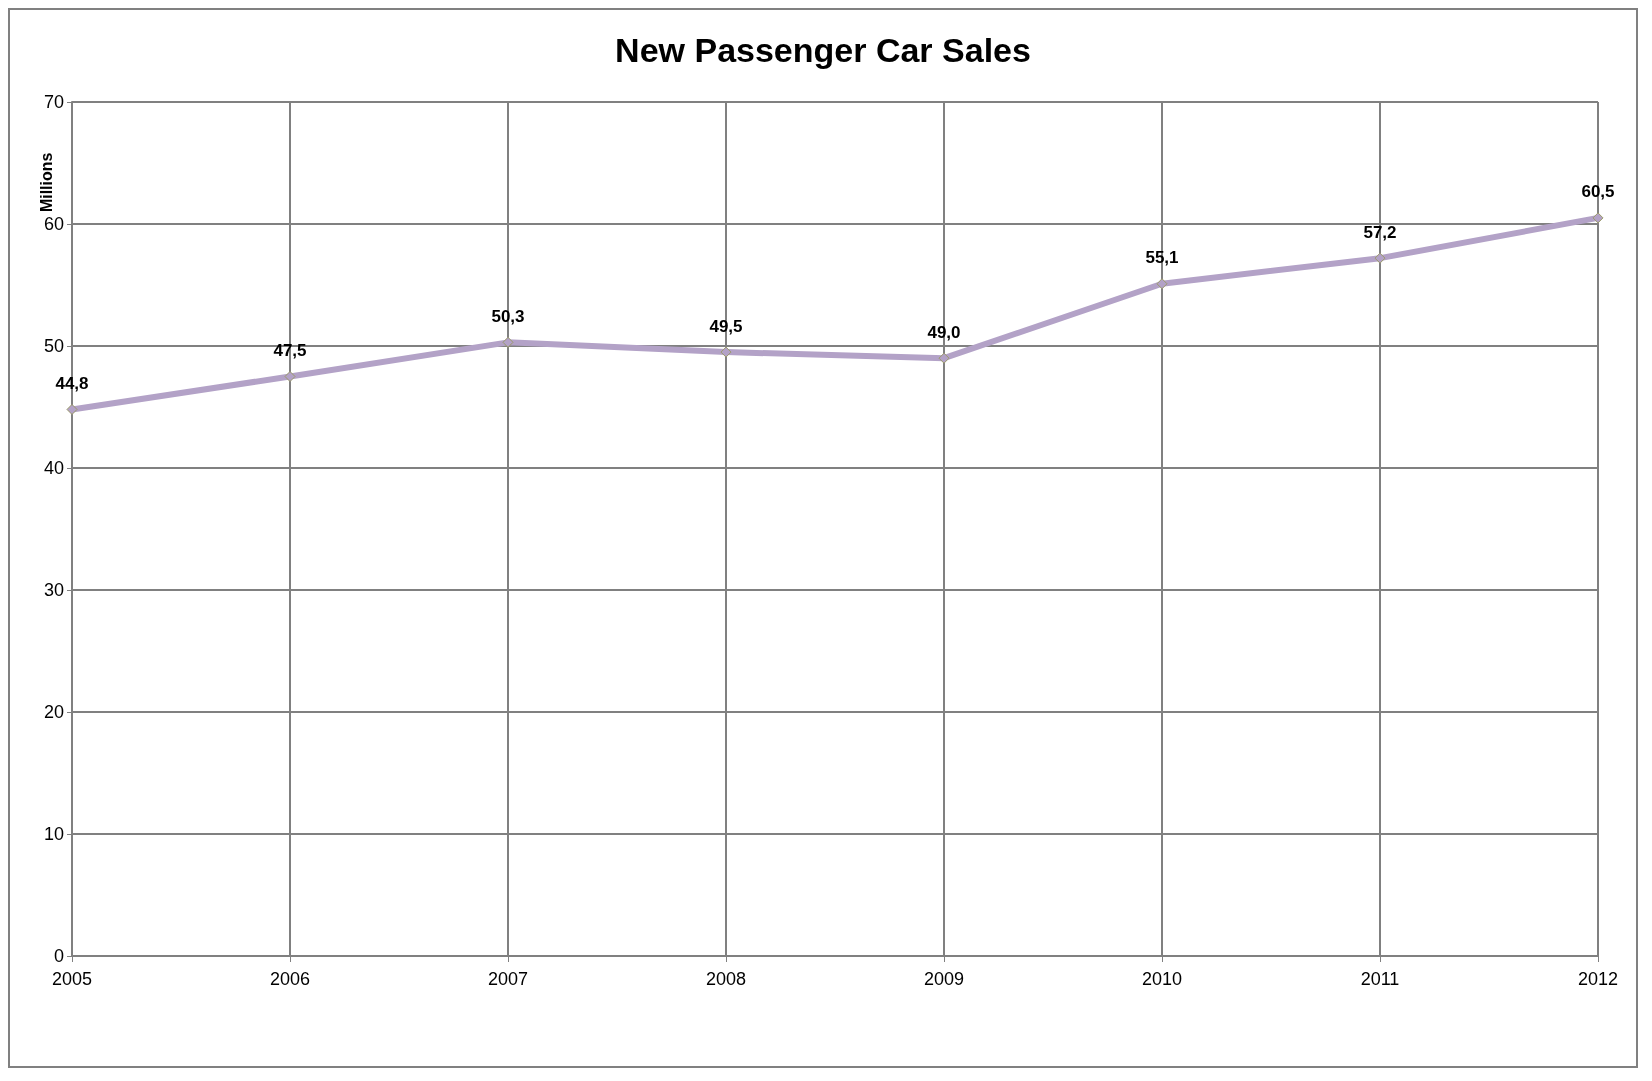 The height and width of the screenshot is (1081, 1652). I want to click on y-tick-label: 20, so click(53, 712).